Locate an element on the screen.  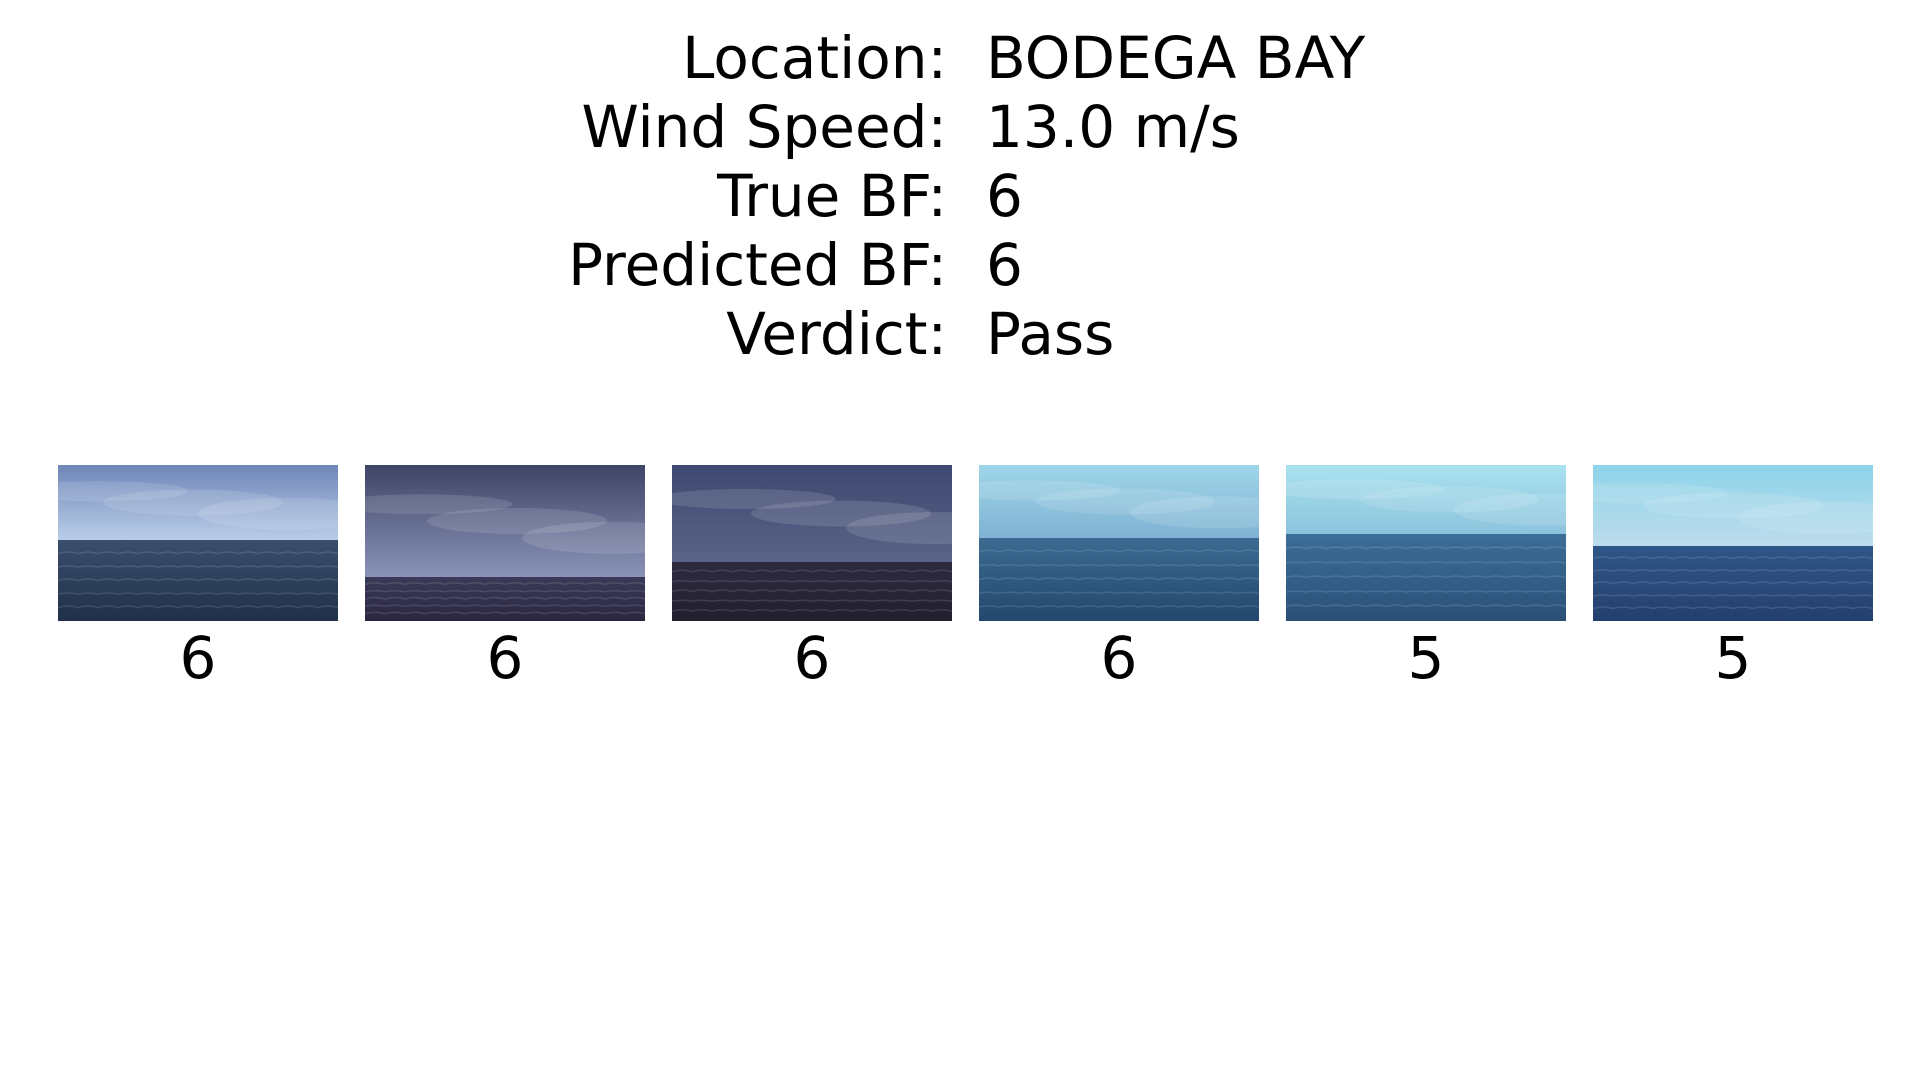
predicted-bf-label: Predicted BF: is located at coordinates (757, 265).